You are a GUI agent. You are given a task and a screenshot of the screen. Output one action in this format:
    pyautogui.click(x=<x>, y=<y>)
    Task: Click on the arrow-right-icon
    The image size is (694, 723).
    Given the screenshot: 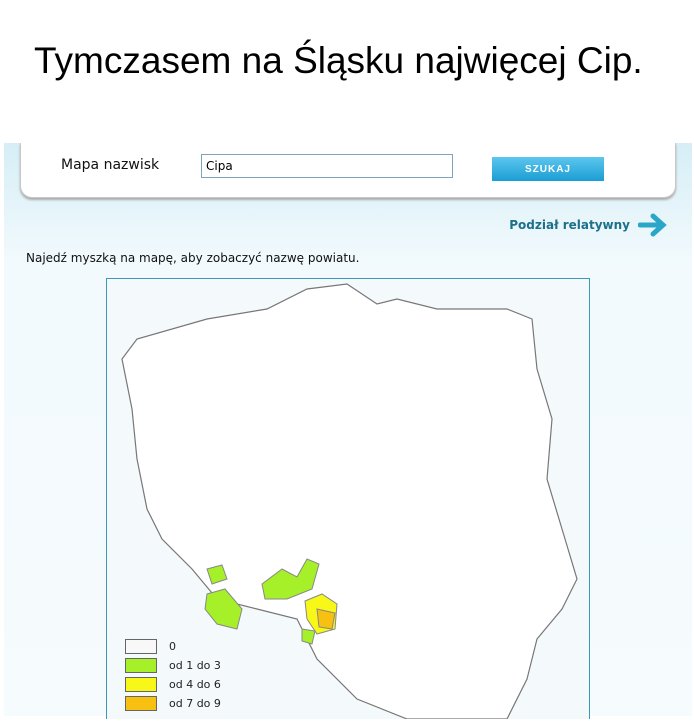 What is the action you would take?
    pyautogui.click(x=652, y=225)
    